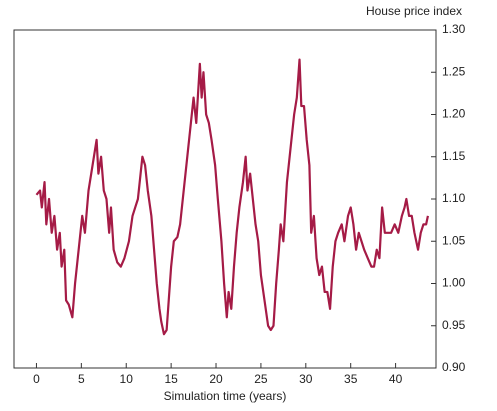 The image size is (497, 411). Describe the element at coordinates (225, 396) in the screenshot. I see `x-axis-title: Simulation time (years)` at that location.